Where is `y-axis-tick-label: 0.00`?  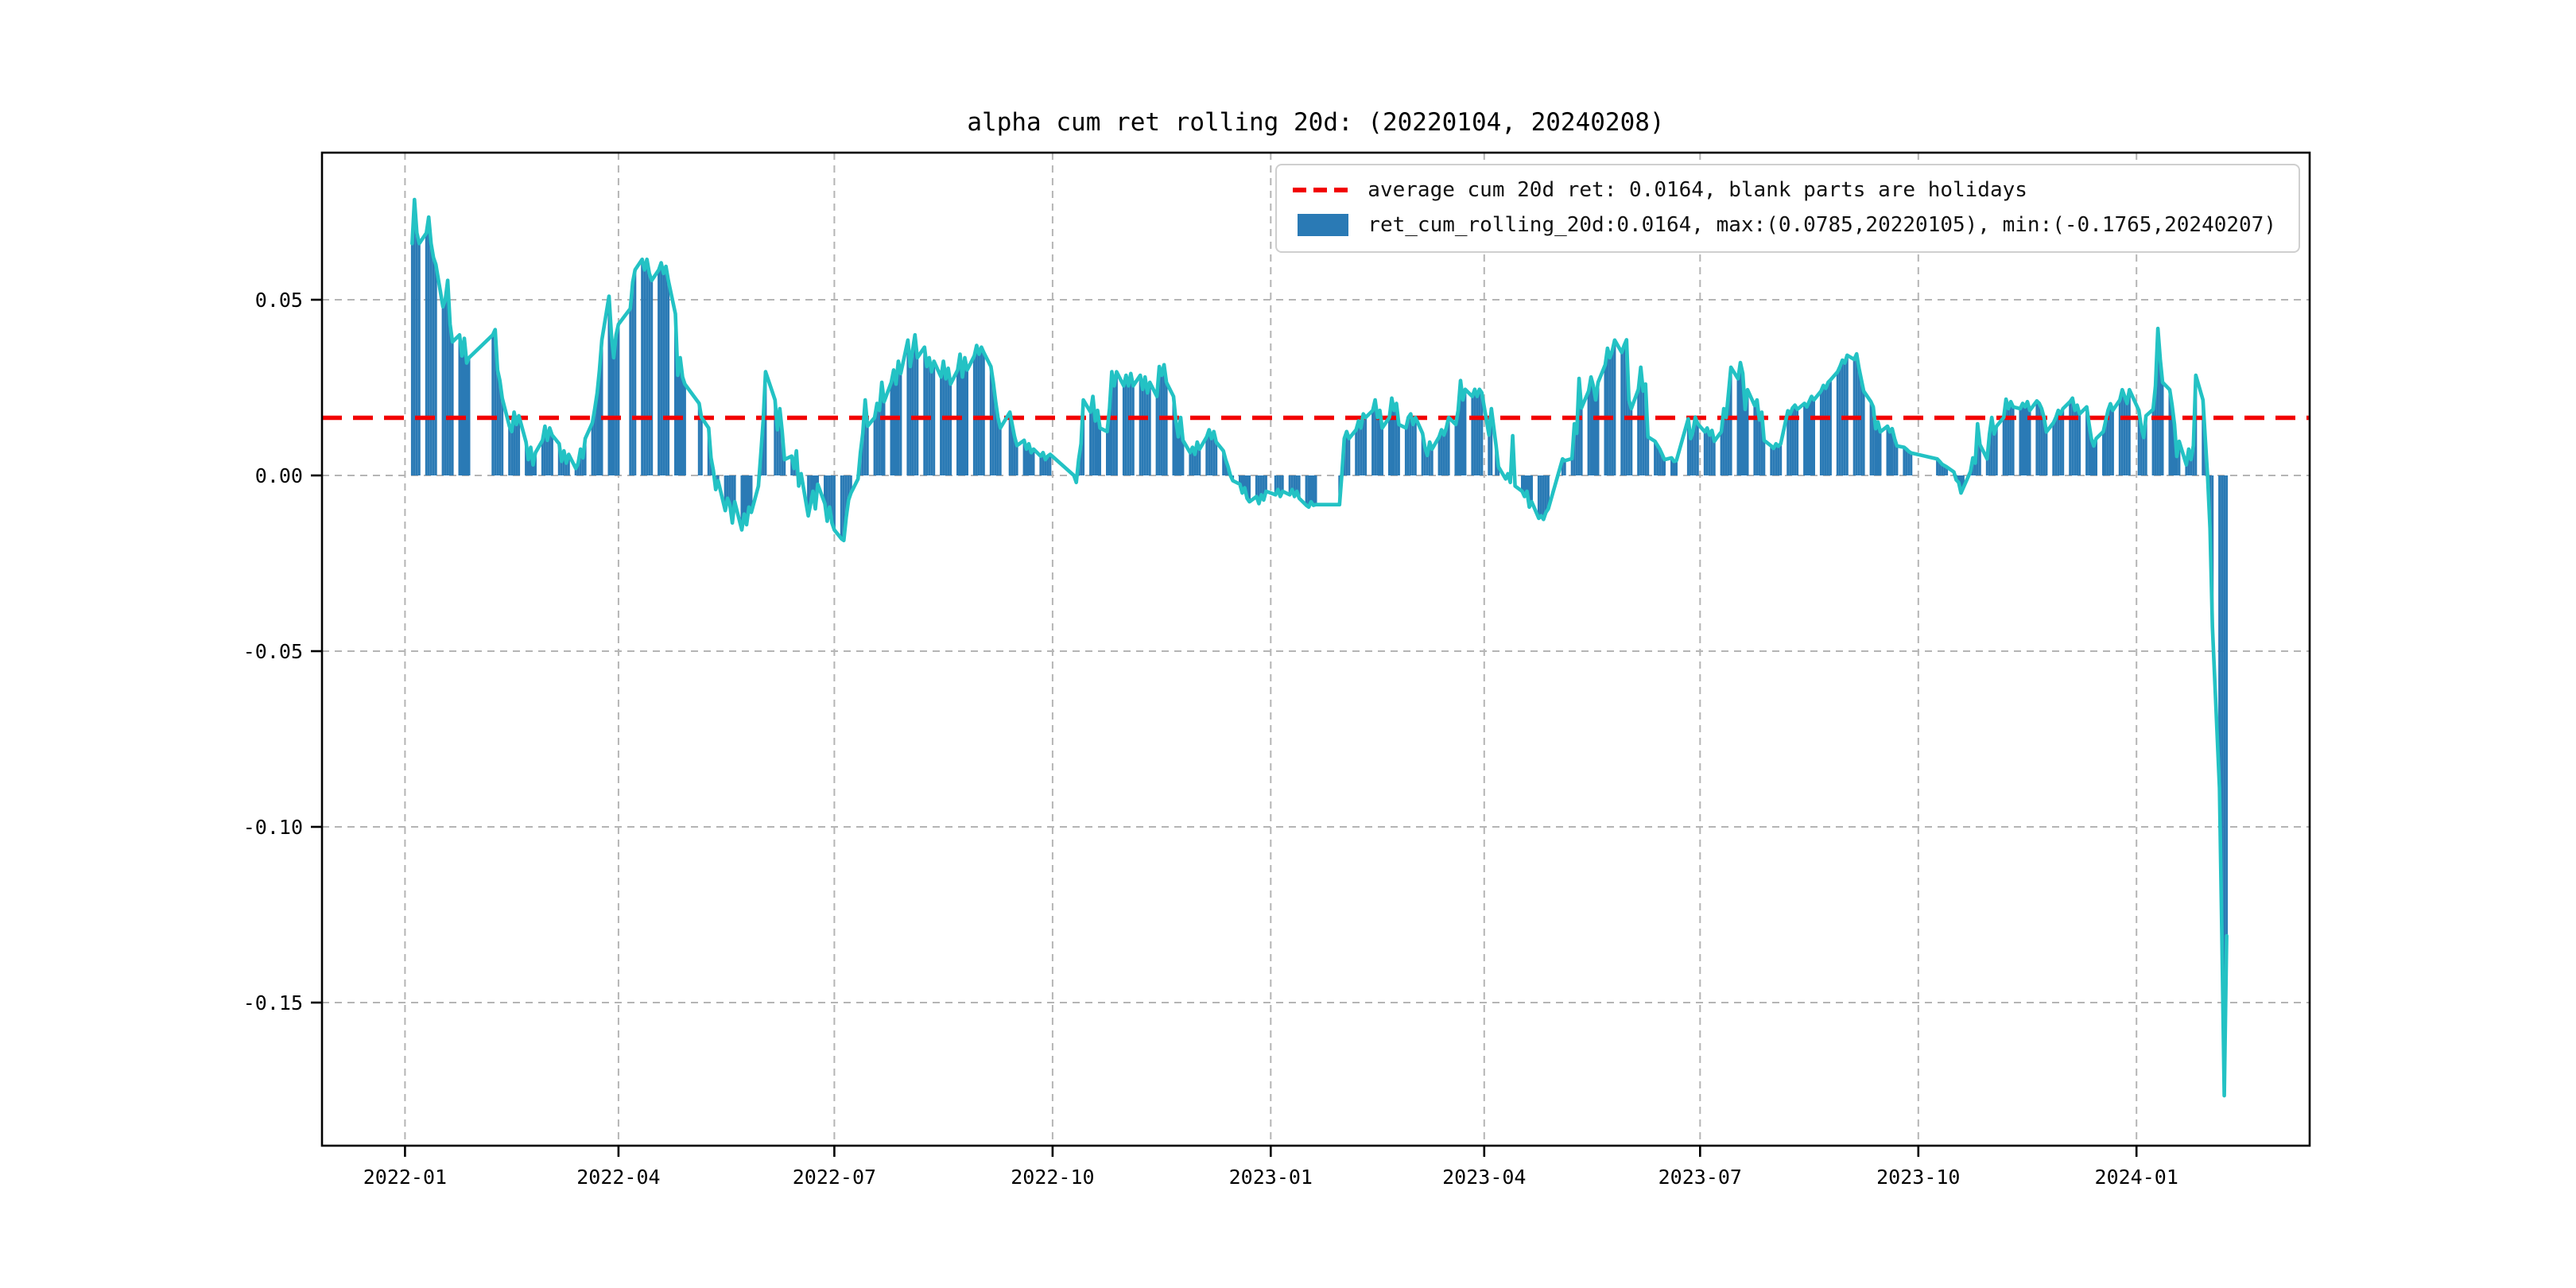
y-axis-tick-label: 0.00 is located at coordinates (279, 476).